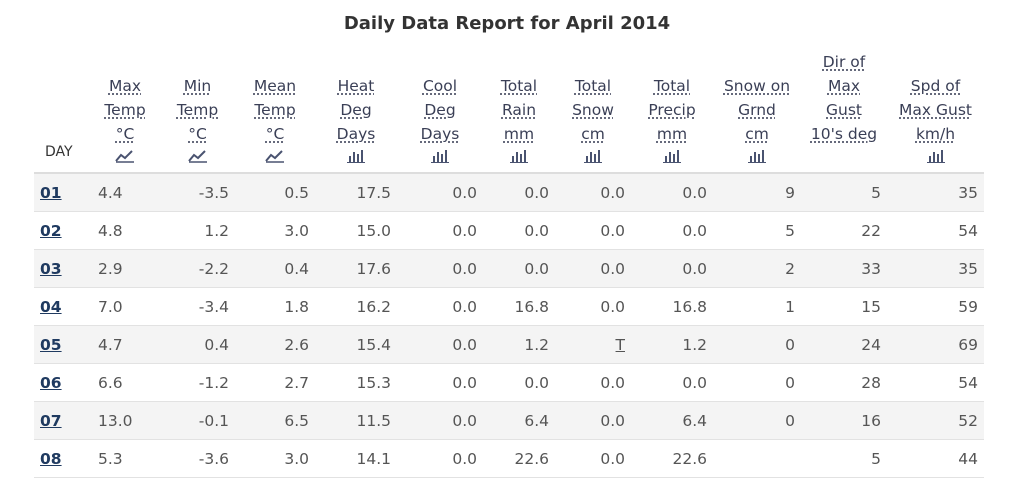  I want to click on column-header-heat: Heat Deg Days, so click(356, 112).